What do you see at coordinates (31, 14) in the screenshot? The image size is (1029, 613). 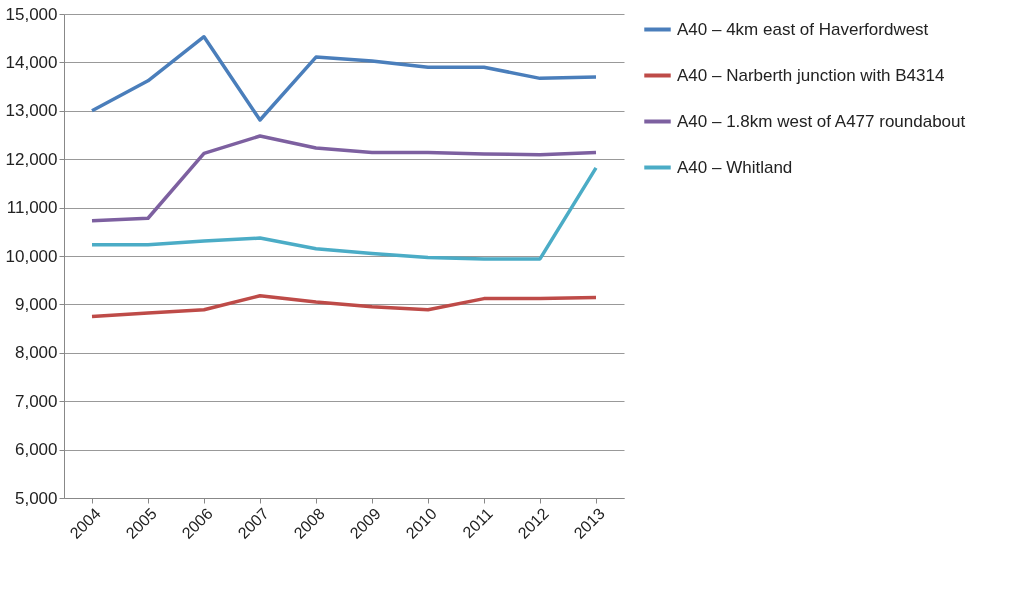 I see `y-tick-label: 15,000` at bounding box center [31, 14].